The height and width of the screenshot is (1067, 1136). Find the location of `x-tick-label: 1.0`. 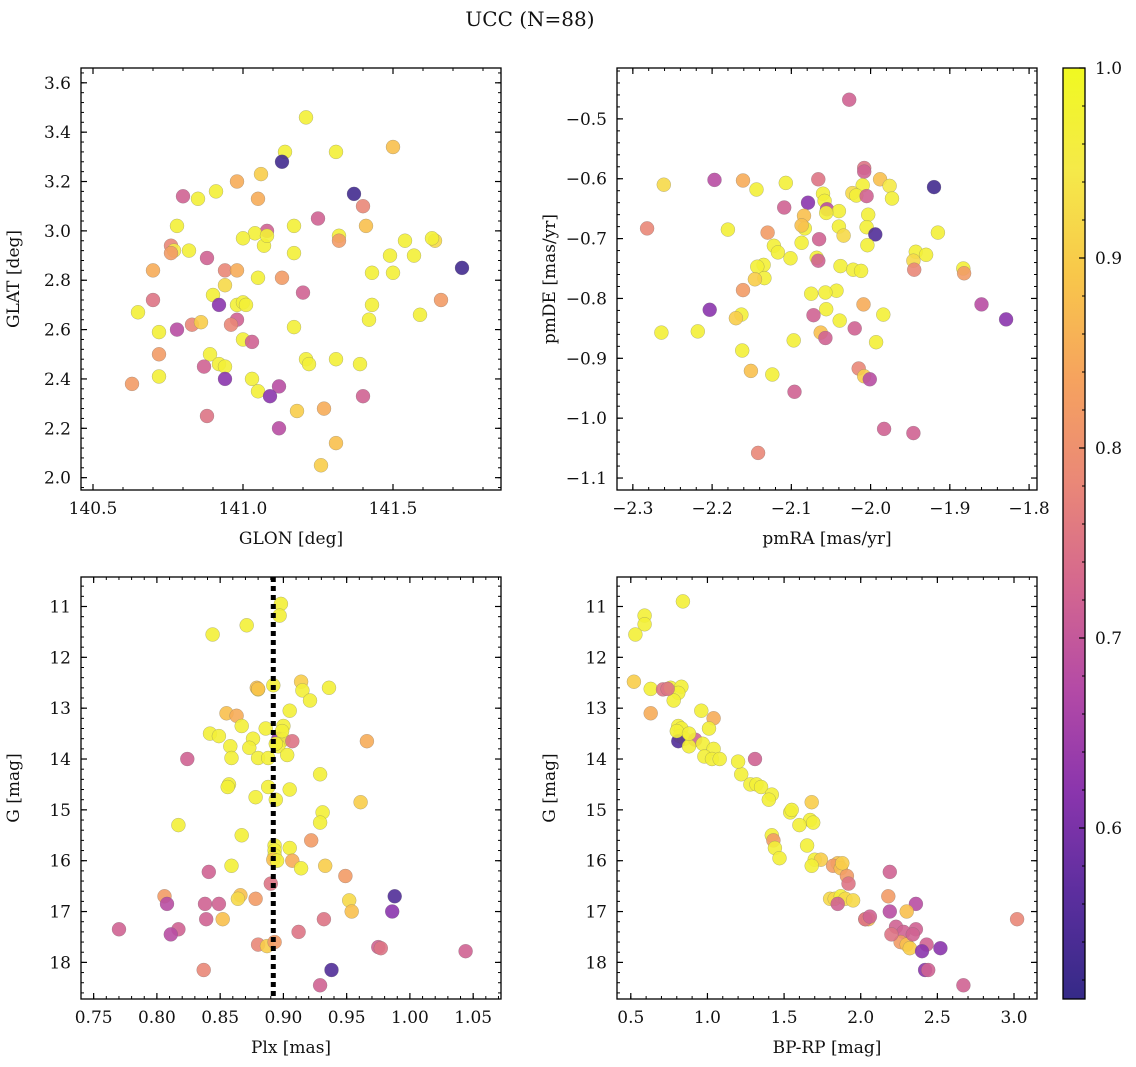

x-tick-label: 1.0 is located at coordinates (707, 1018).